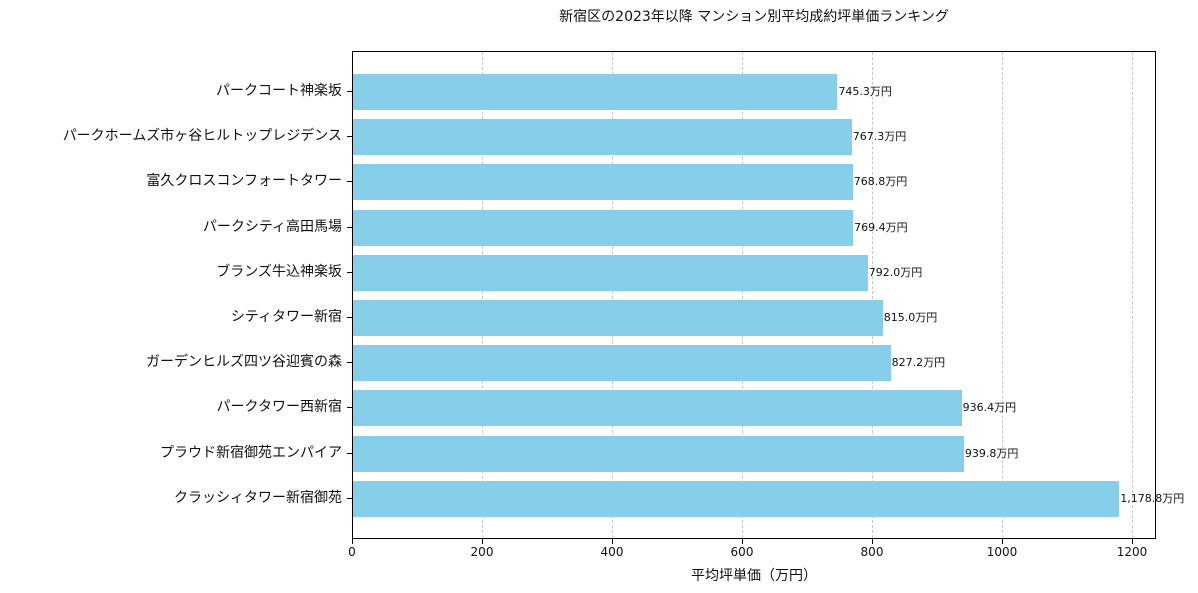  Describe the element at coordinates (991, 453) in the screenshot. I see `bar-value-label: 939.8万円` at that location.